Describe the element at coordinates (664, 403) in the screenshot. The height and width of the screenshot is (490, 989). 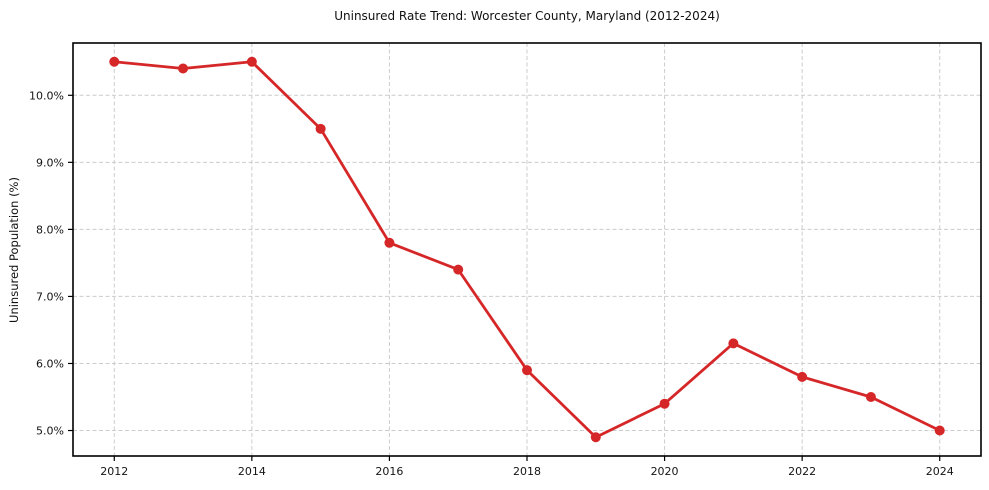
I see `data-point-2020` at that location.